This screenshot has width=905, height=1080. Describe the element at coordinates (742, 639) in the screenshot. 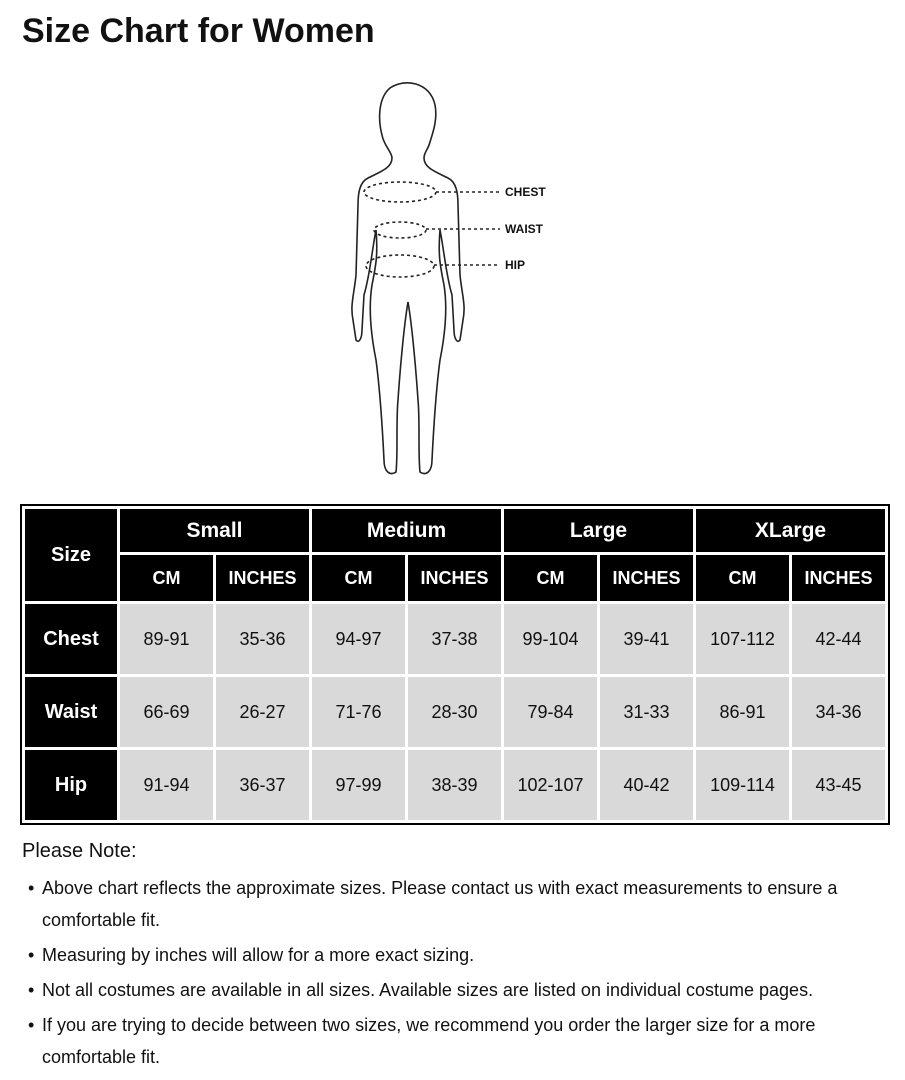

I see `table-cell: 107-112` at that location.